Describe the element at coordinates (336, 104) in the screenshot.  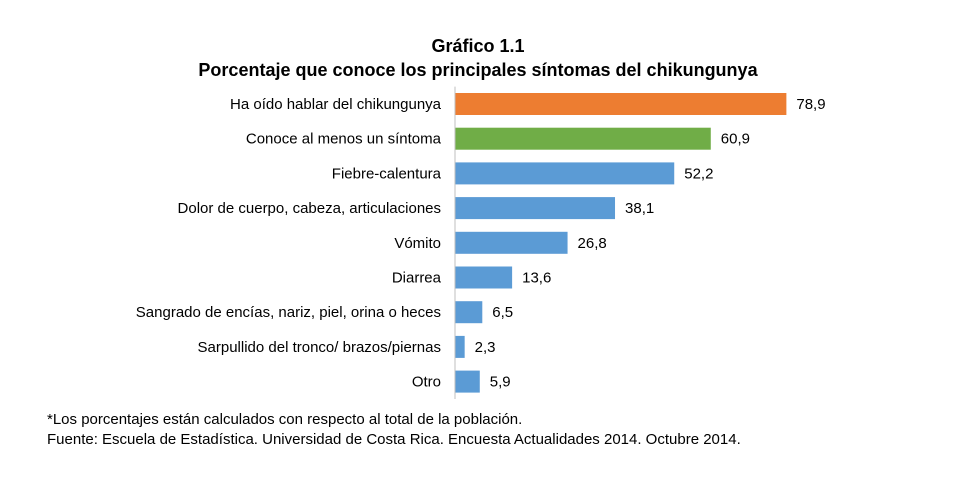
I see `category-label-0: Ha oído hablar del chikungunya` at that location.